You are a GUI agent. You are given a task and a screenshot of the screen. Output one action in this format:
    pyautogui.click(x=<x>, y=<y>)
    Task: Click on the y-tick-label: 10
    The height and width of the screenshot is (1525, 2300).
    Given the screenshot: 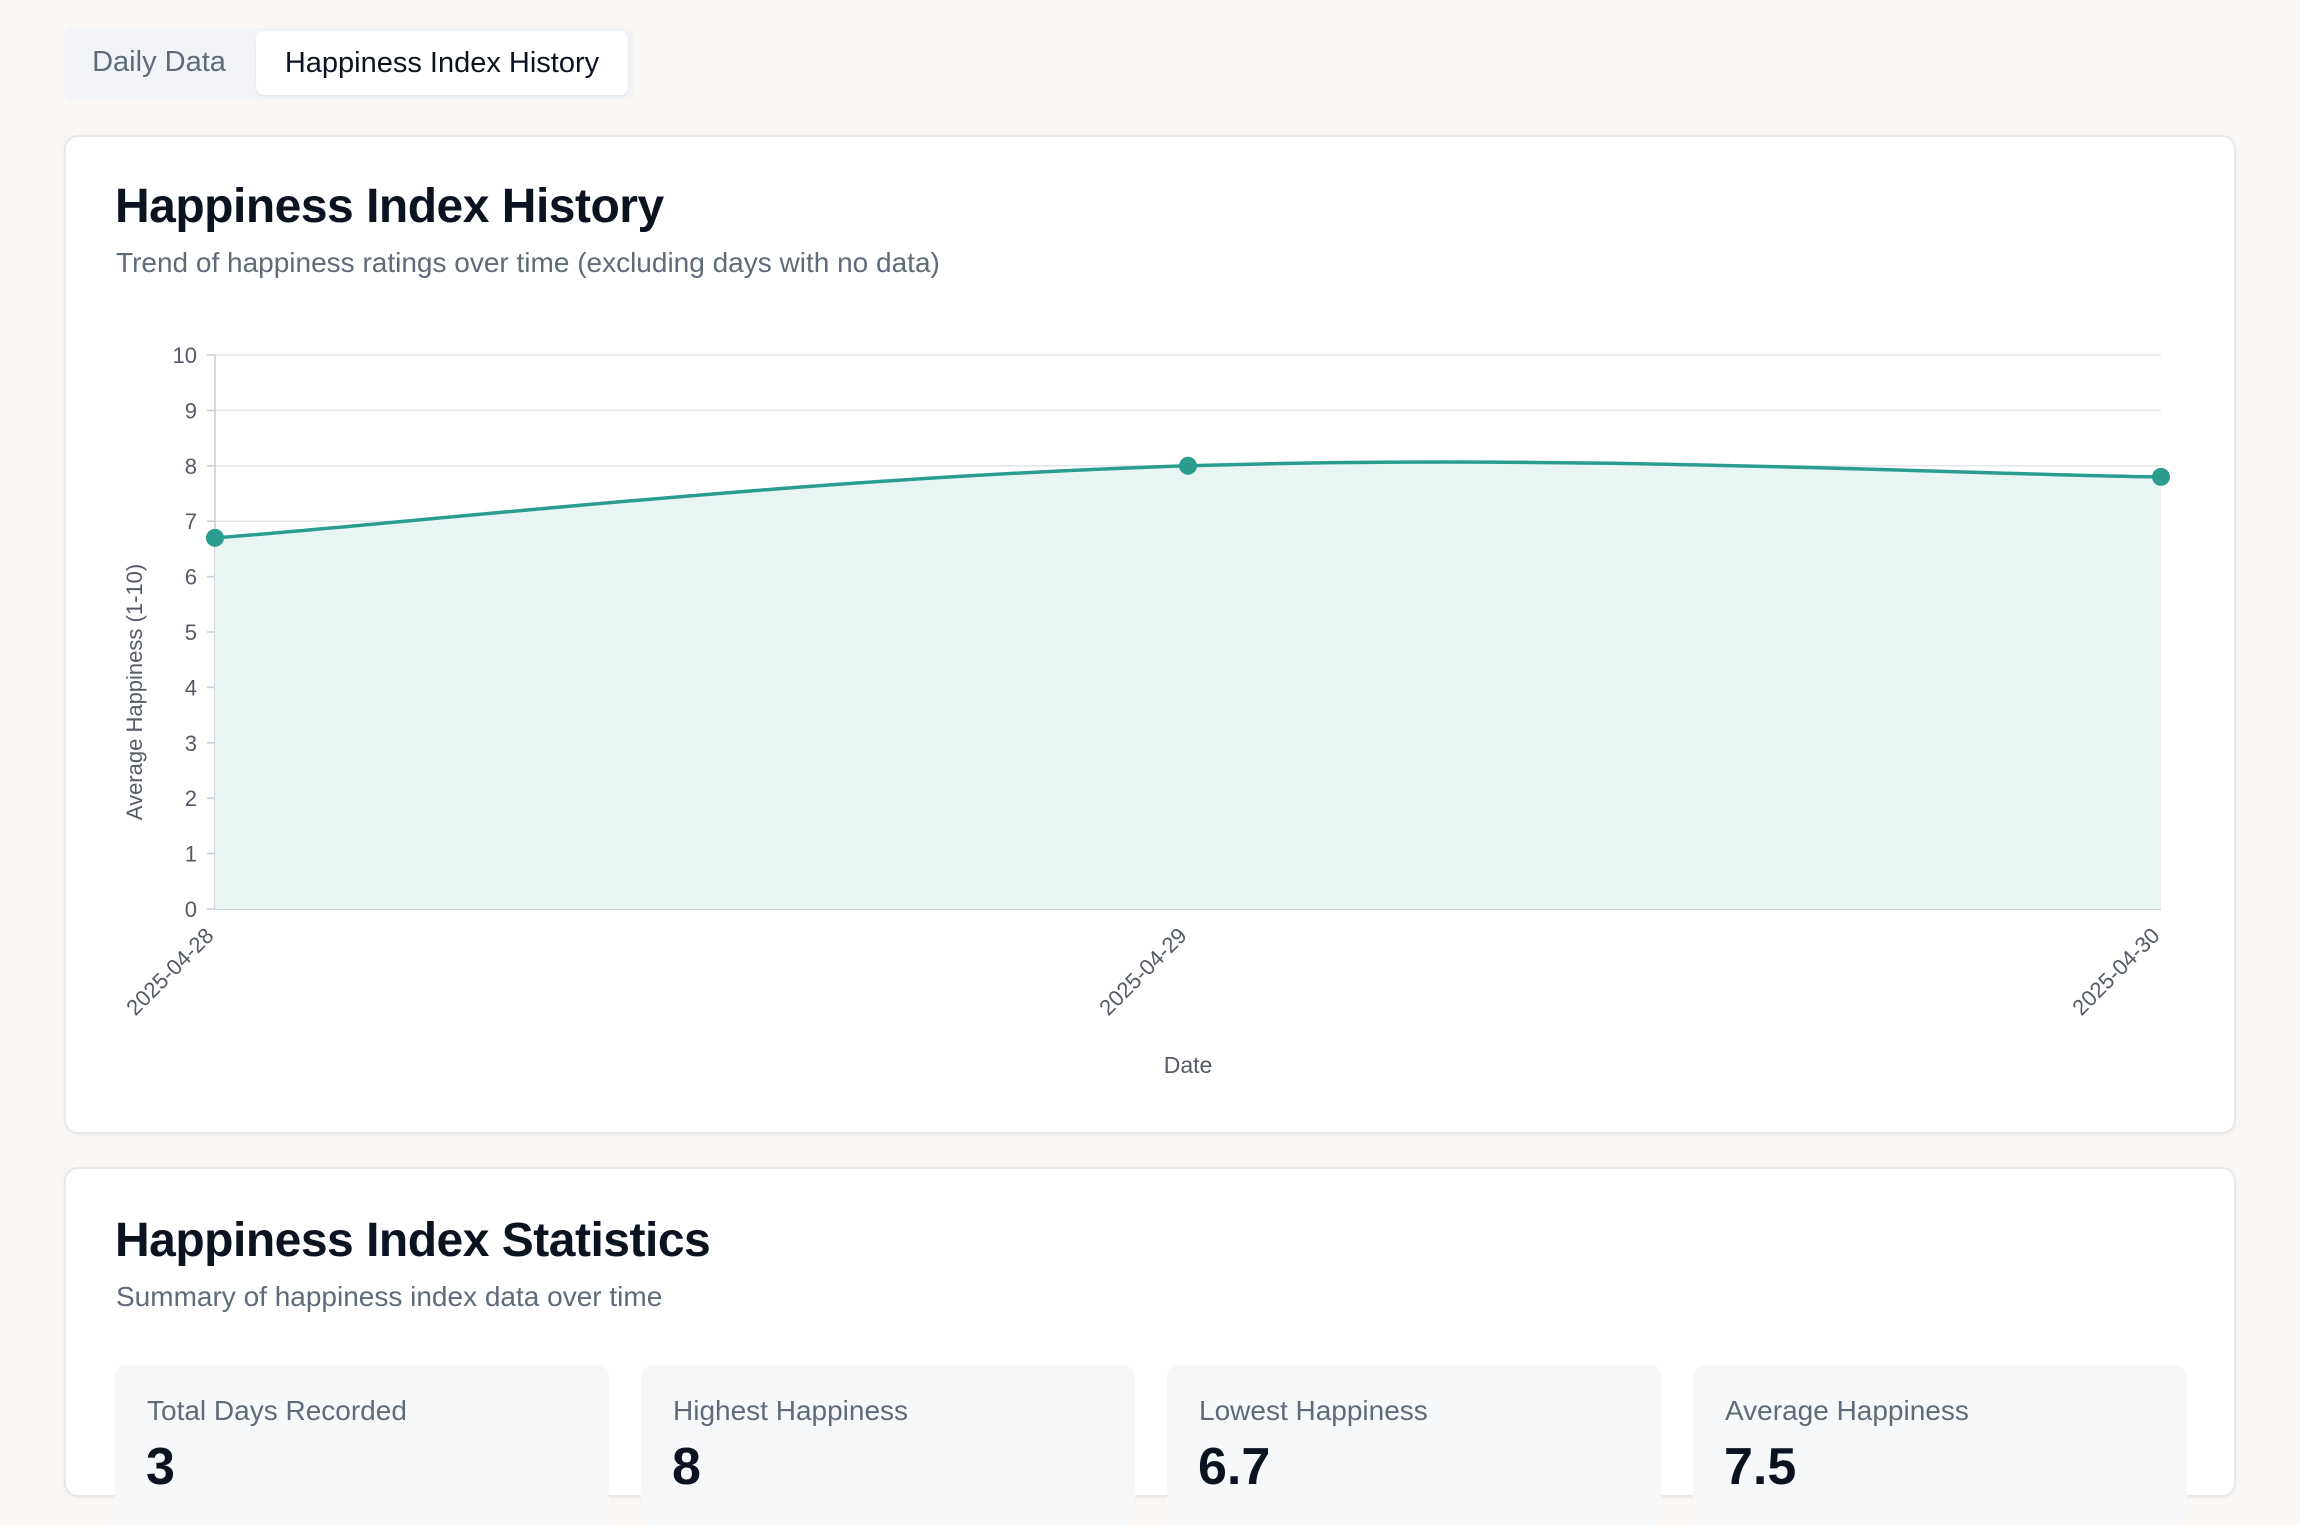 What is the action you would take?
    pyautogui.click(x=185, y=355)
    